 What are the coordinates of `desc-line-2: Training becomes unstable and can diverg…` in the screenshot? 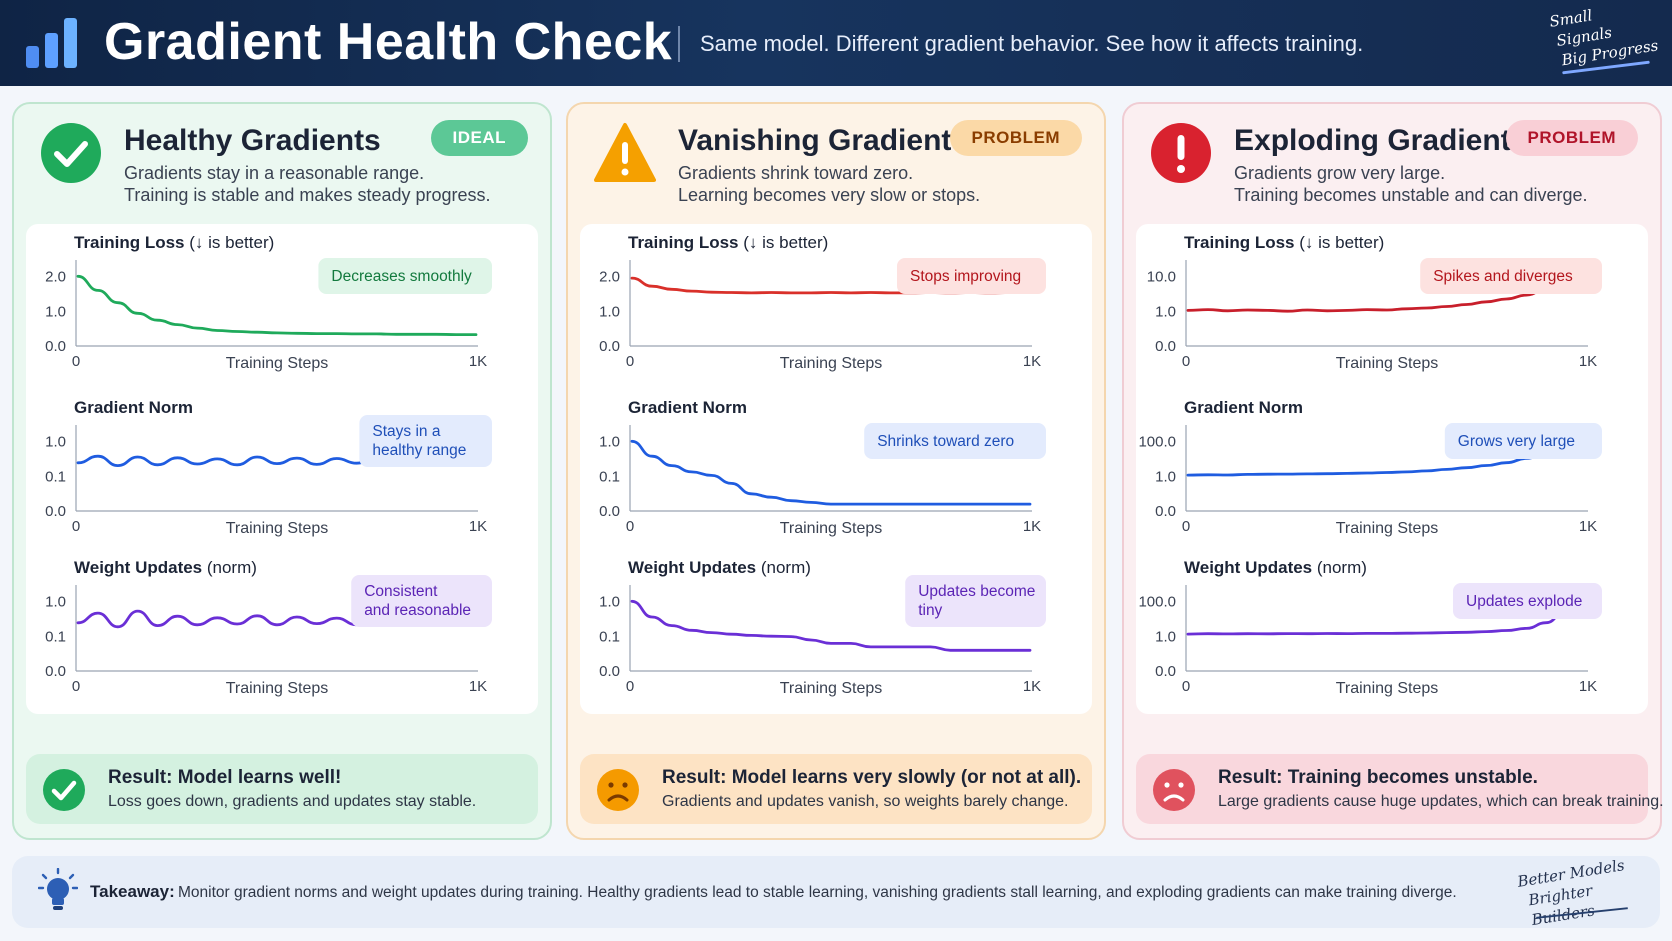 It's located at (1411, 195).